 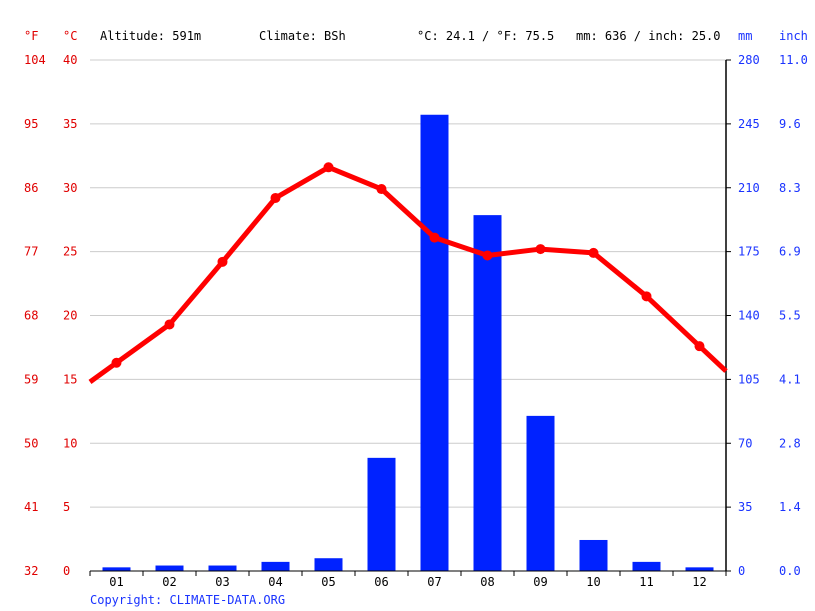 I want to click on fahrenheit-tick-label: 68, so click(x=31, y=316).